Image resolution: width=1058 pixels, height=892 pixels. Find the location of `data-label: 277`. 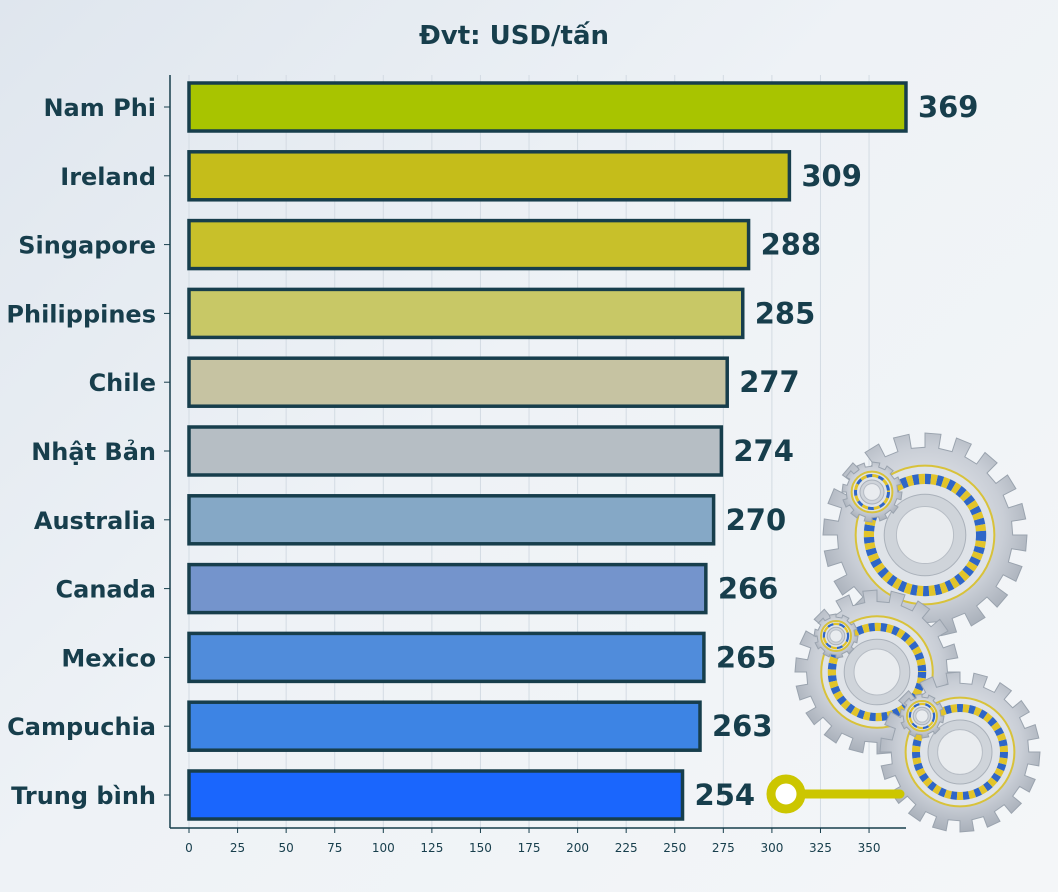

data-label: 277 is located at coordinates (769, 382).